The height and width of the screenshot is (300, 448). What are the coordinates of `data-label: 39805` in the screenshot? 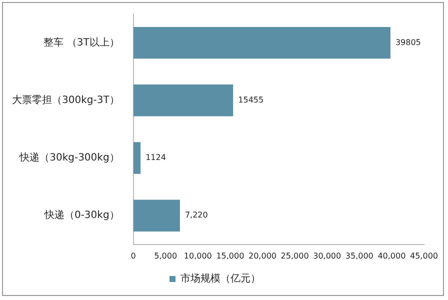 It's located at (408, 42).